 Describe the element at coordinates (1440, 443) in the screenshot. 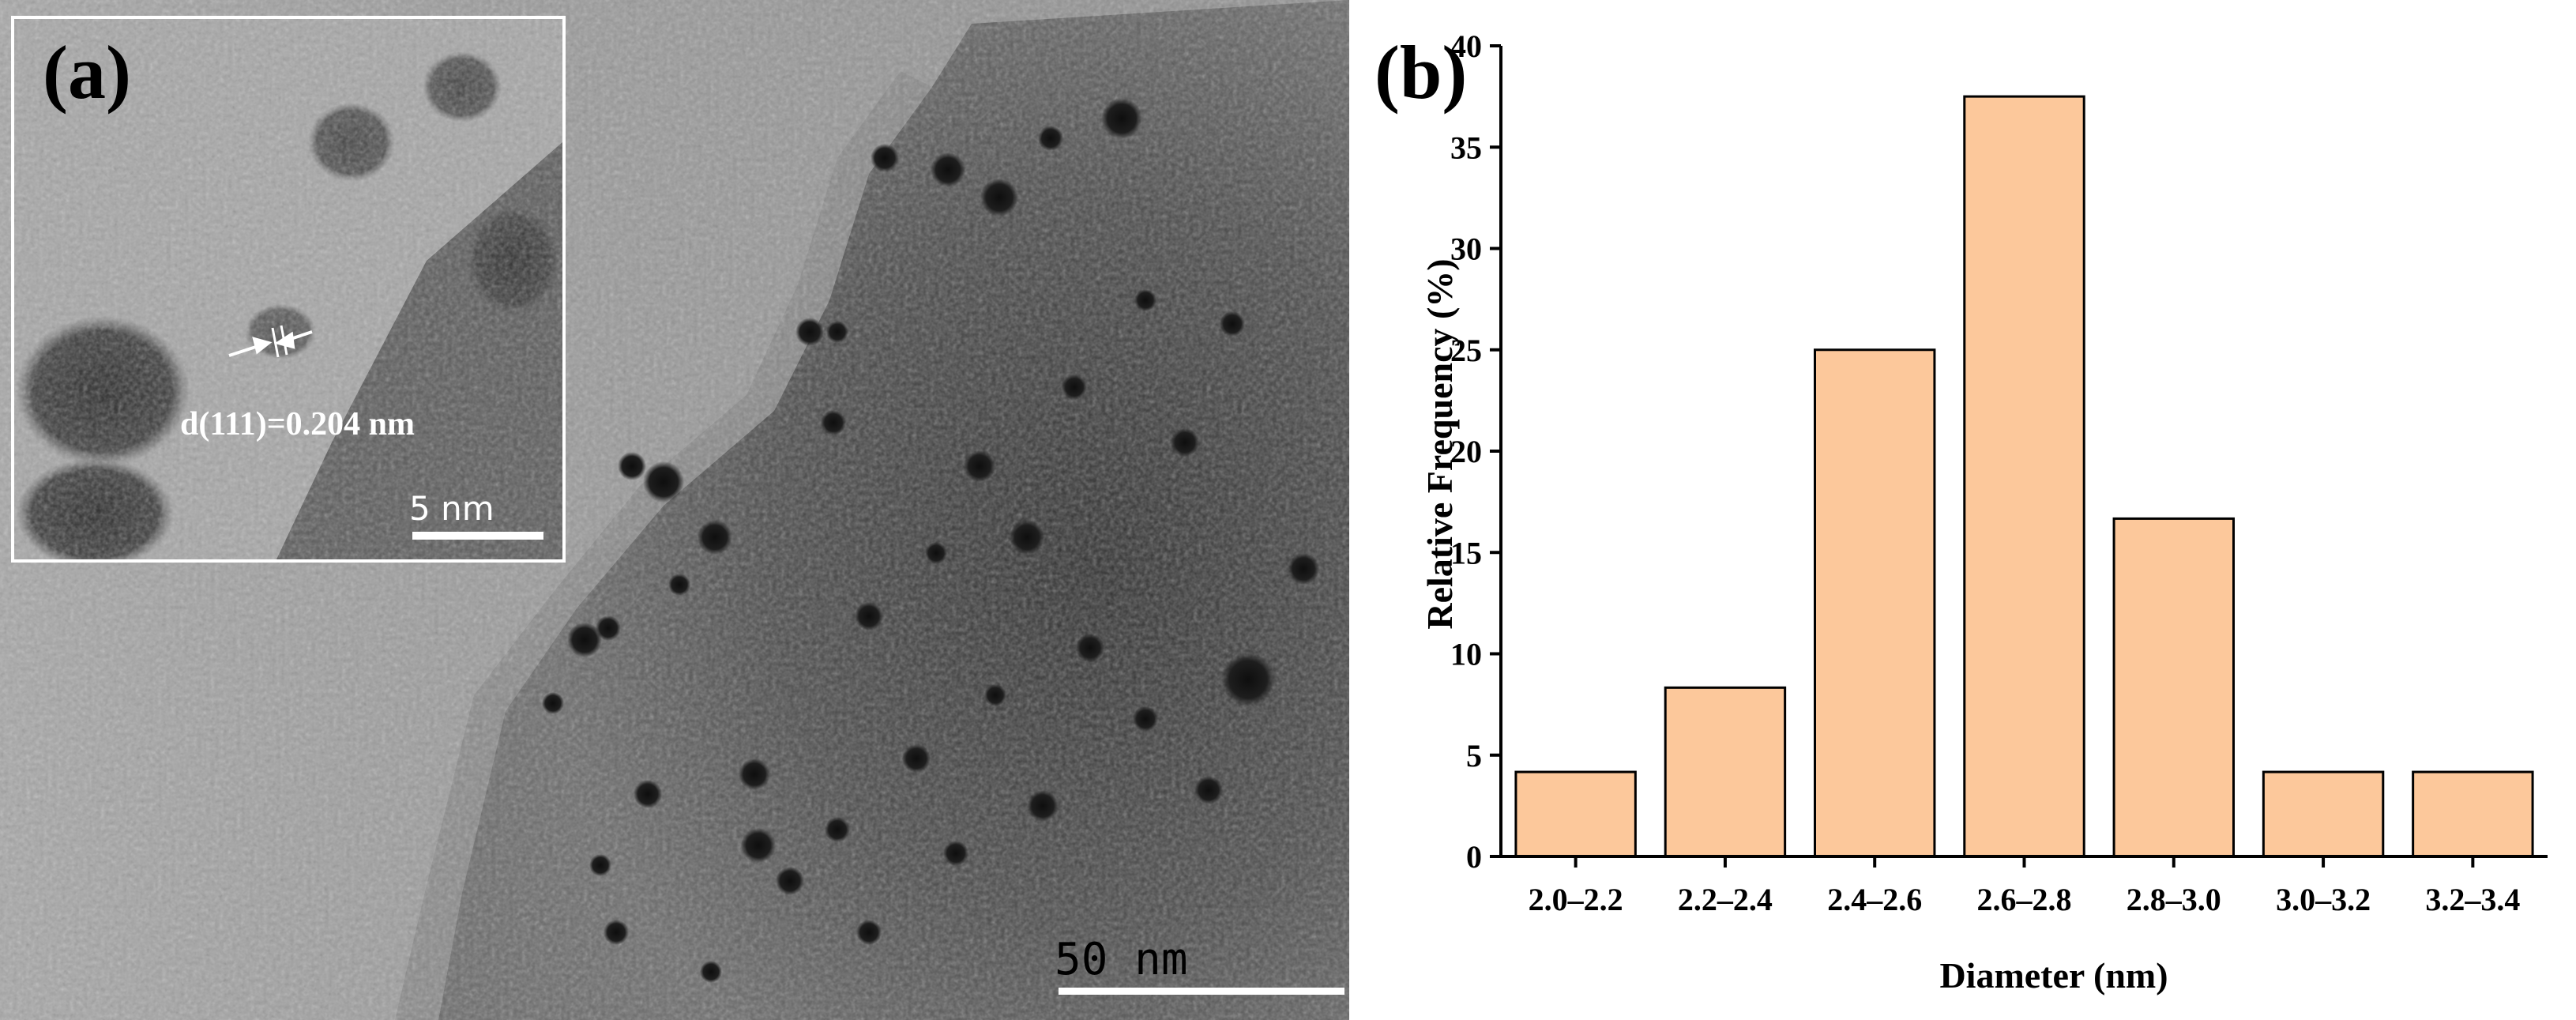

I see `y-axis-title: Relative Frequency (%)` at that location.